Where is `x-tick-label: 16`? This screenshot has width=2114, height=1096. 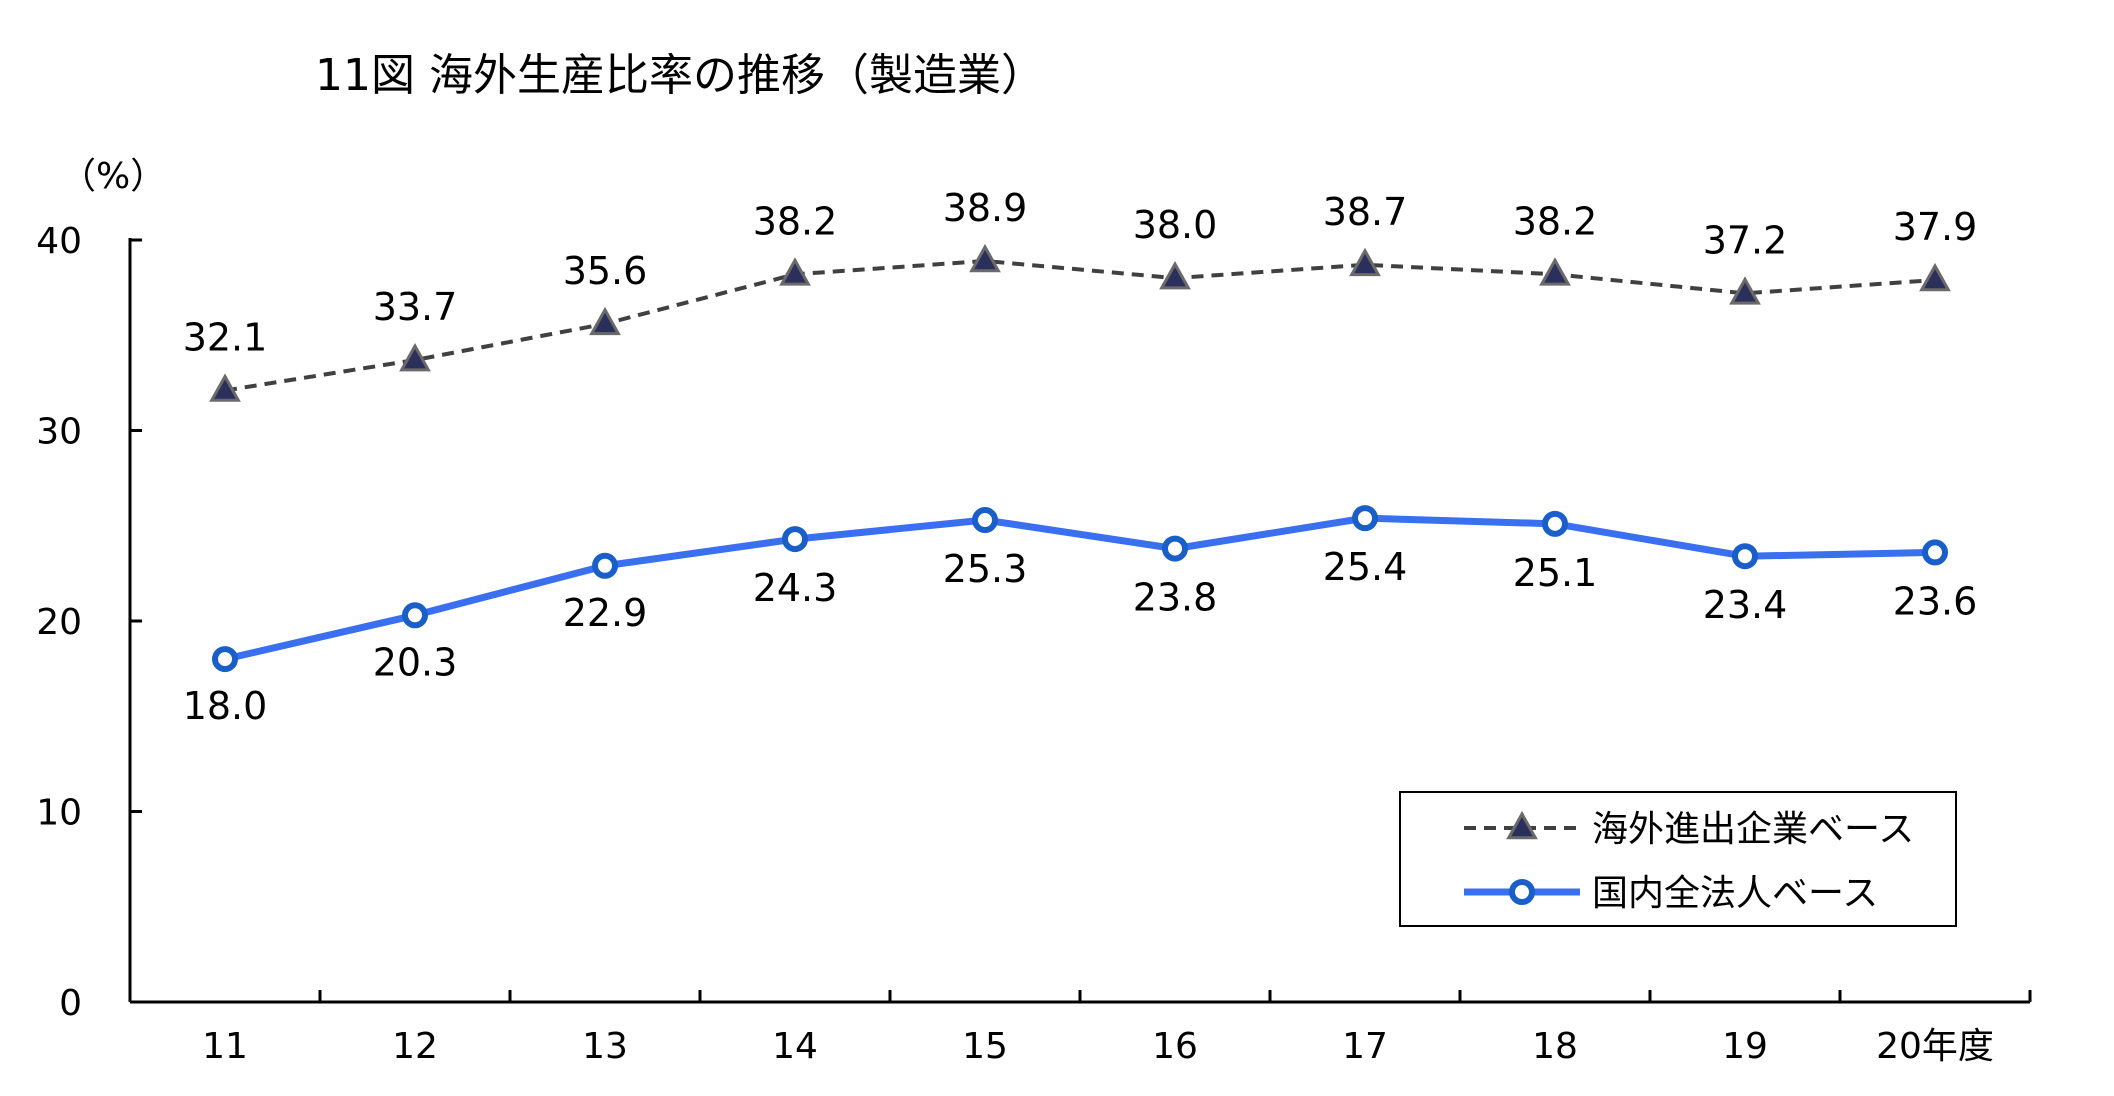 x-tick-label: 16 is located at coordinates (1175, 1046).